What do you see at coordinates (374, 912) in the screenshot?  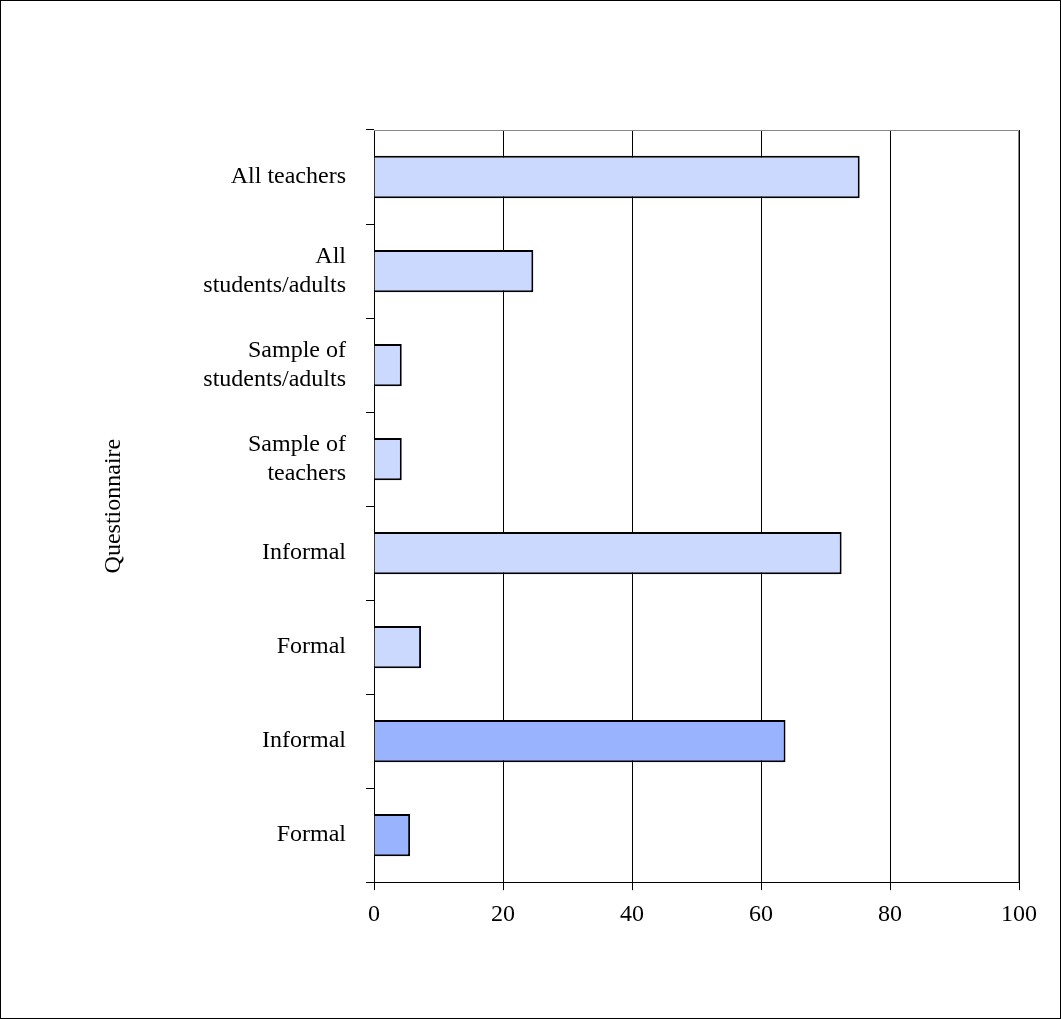 I see `x-tick-label: 0` at bounding box center [374, 912].